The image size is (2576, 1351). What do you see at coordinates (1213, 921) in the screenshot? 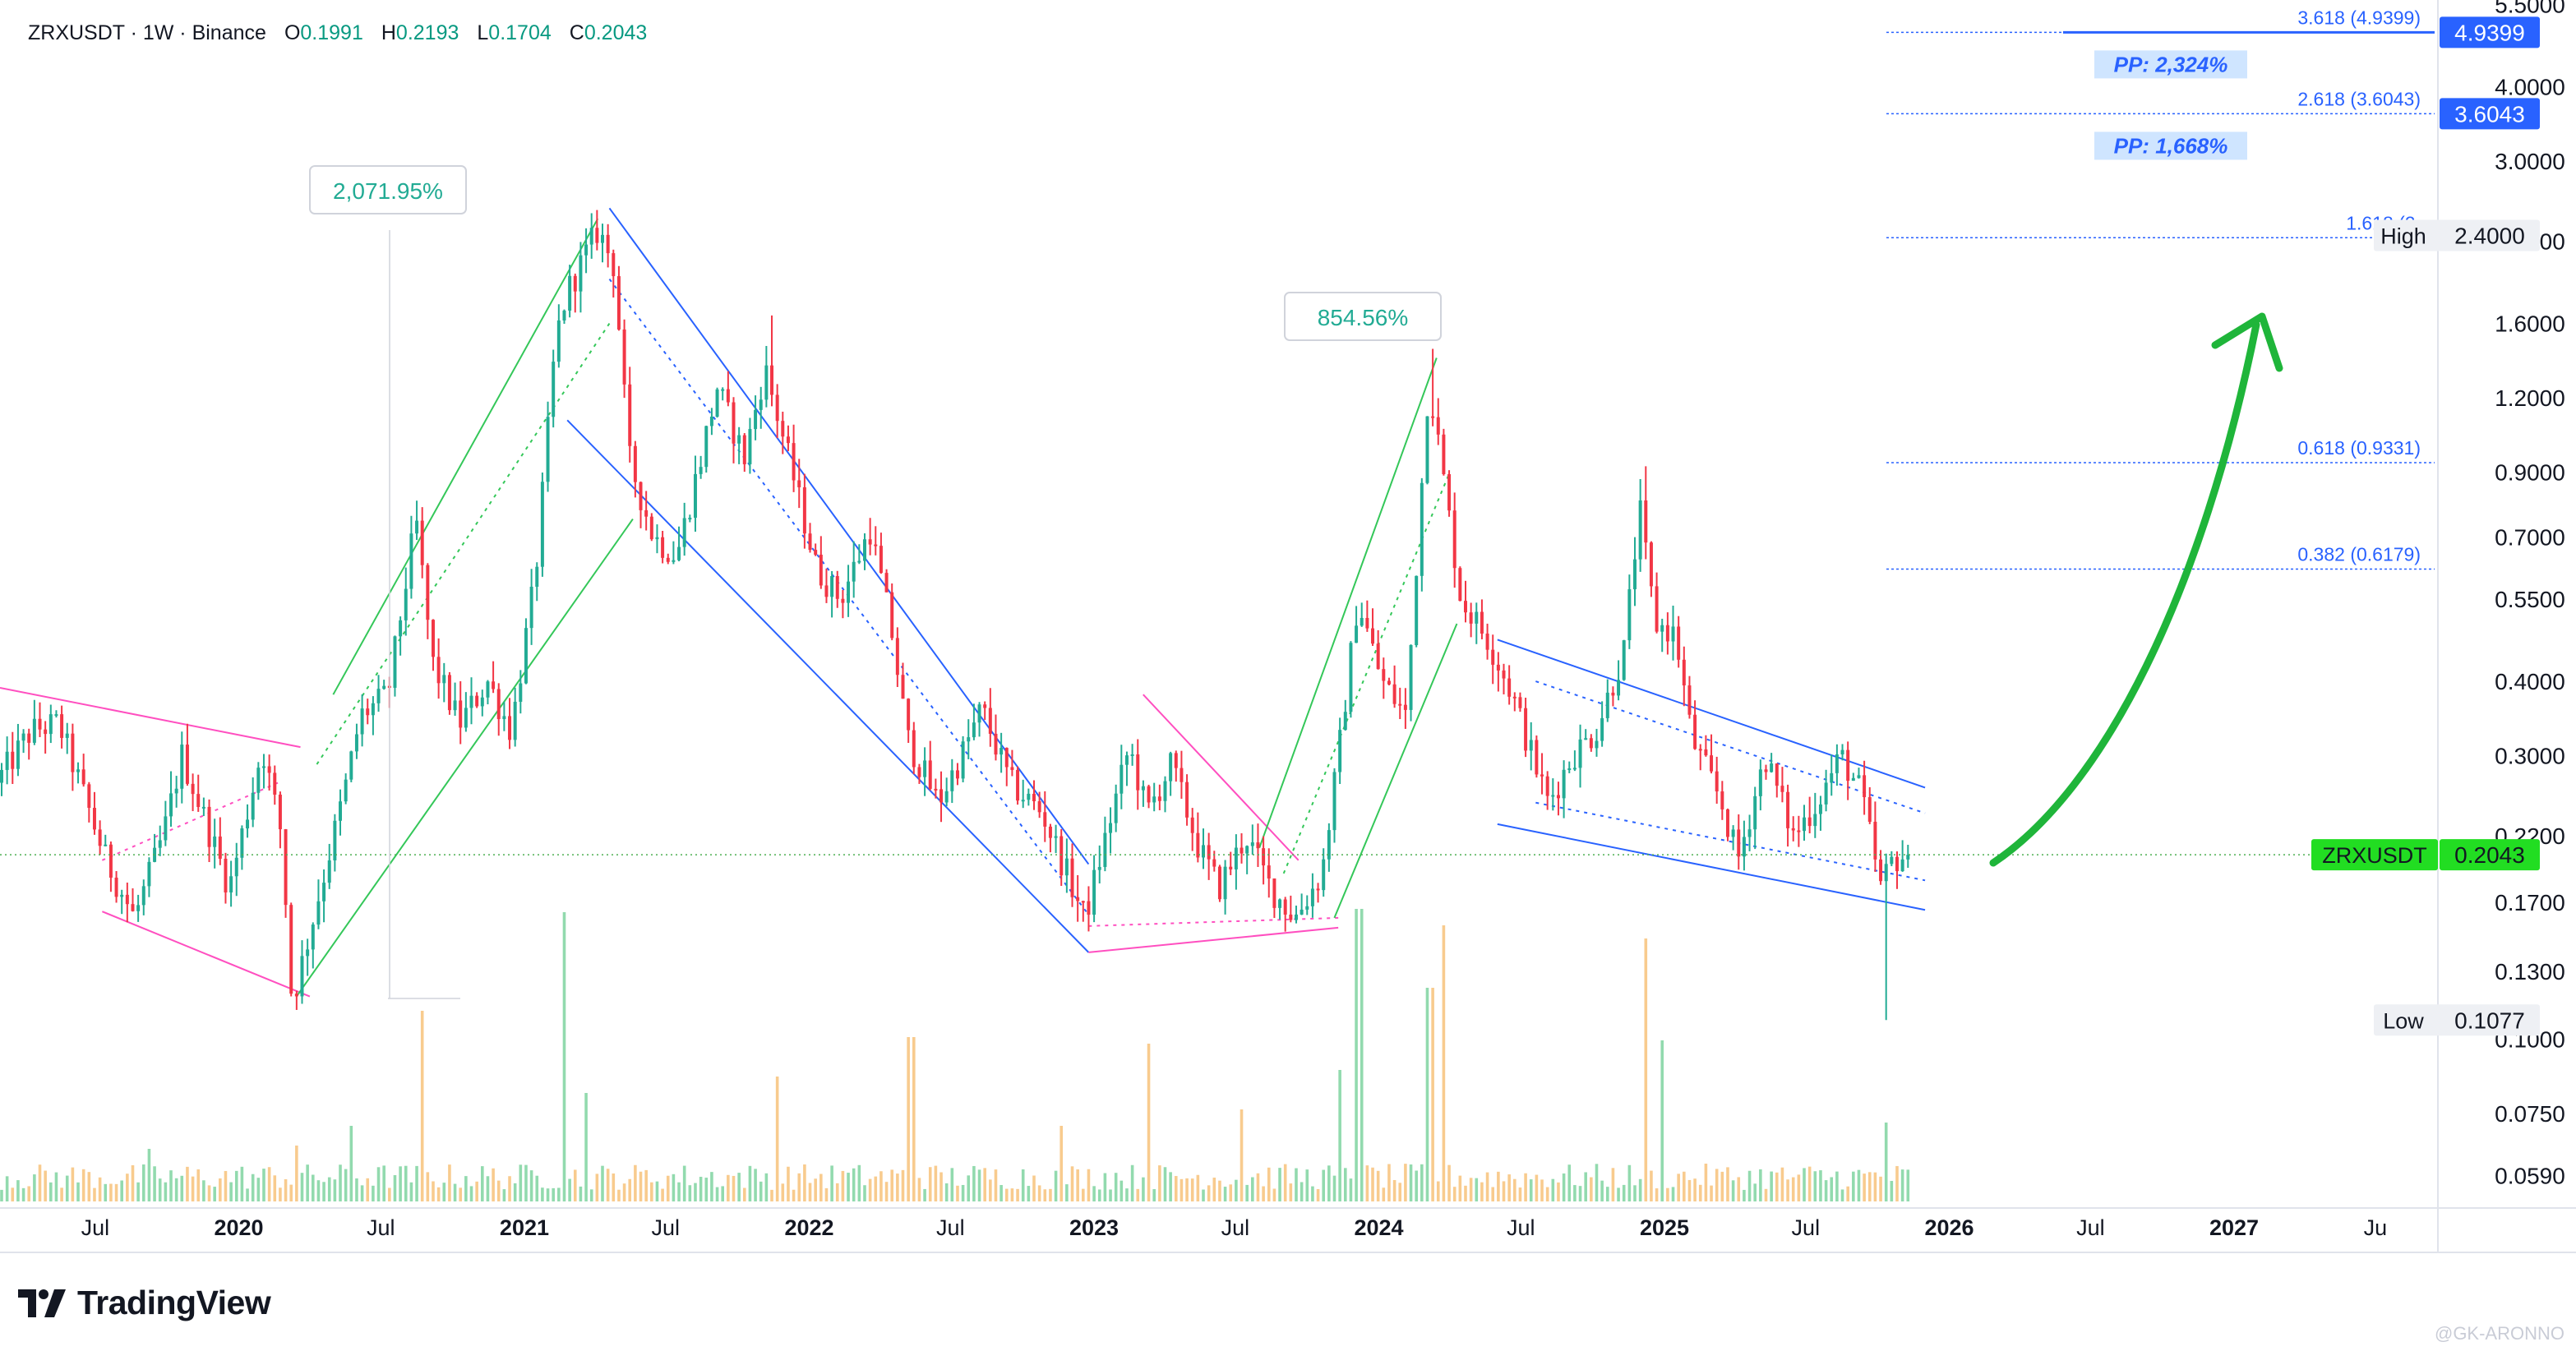
I see `pink-wedge-mid` at bounding box center [1213, 921].